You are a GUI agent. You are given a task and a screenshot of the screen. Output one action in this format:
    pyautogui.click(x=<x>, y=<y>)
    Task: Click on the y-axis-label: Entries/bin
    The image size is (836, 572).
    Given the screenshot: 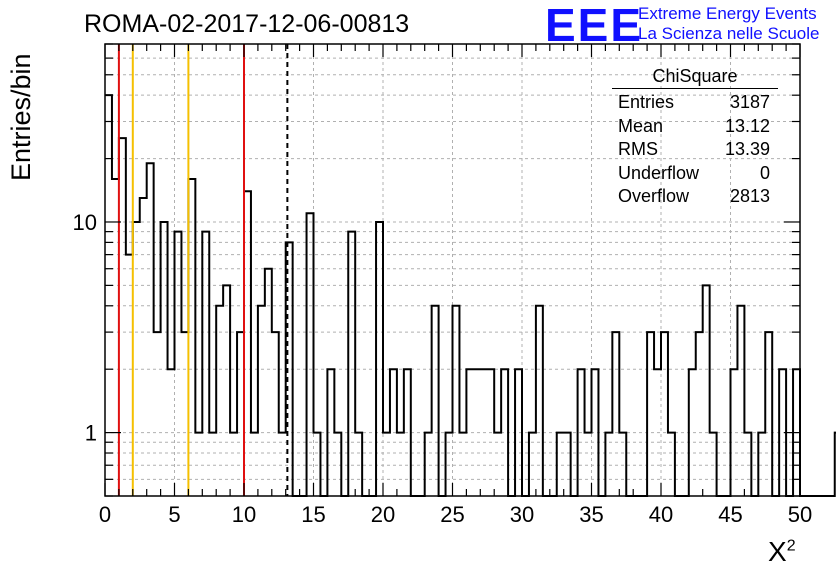 What is the action you would take?
    pyautogui.click(x=21, y=117)
    